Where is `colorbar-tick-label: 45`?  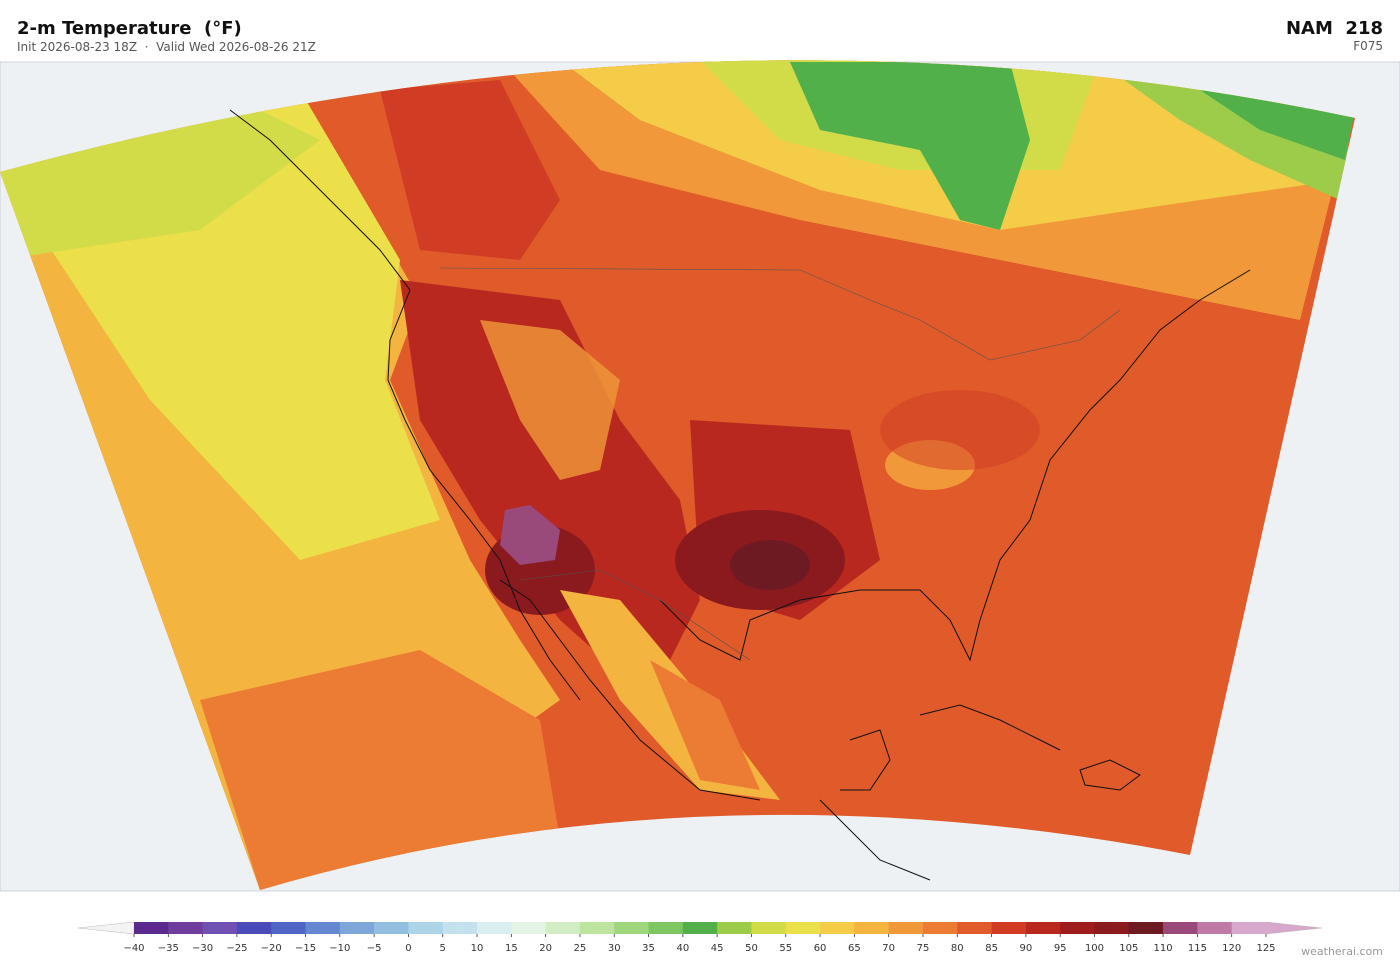 colorbar-tick-label: 45 is located at coordinates (717, 948).